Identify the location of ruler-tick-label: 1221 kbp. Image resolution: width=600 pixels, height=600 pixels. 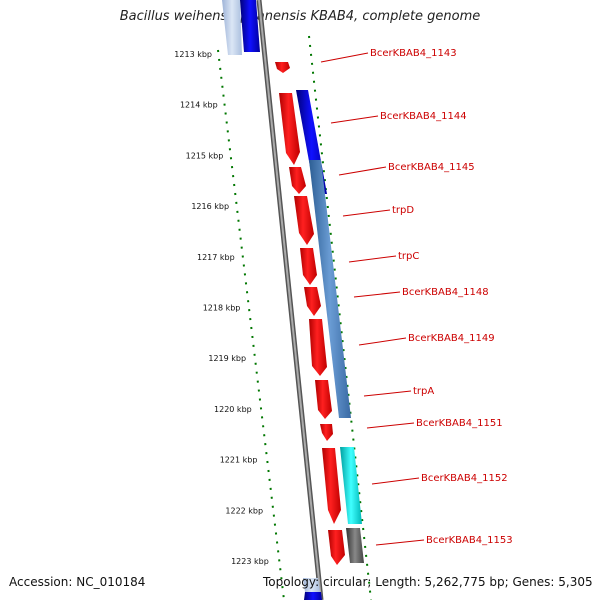
(239, 460).